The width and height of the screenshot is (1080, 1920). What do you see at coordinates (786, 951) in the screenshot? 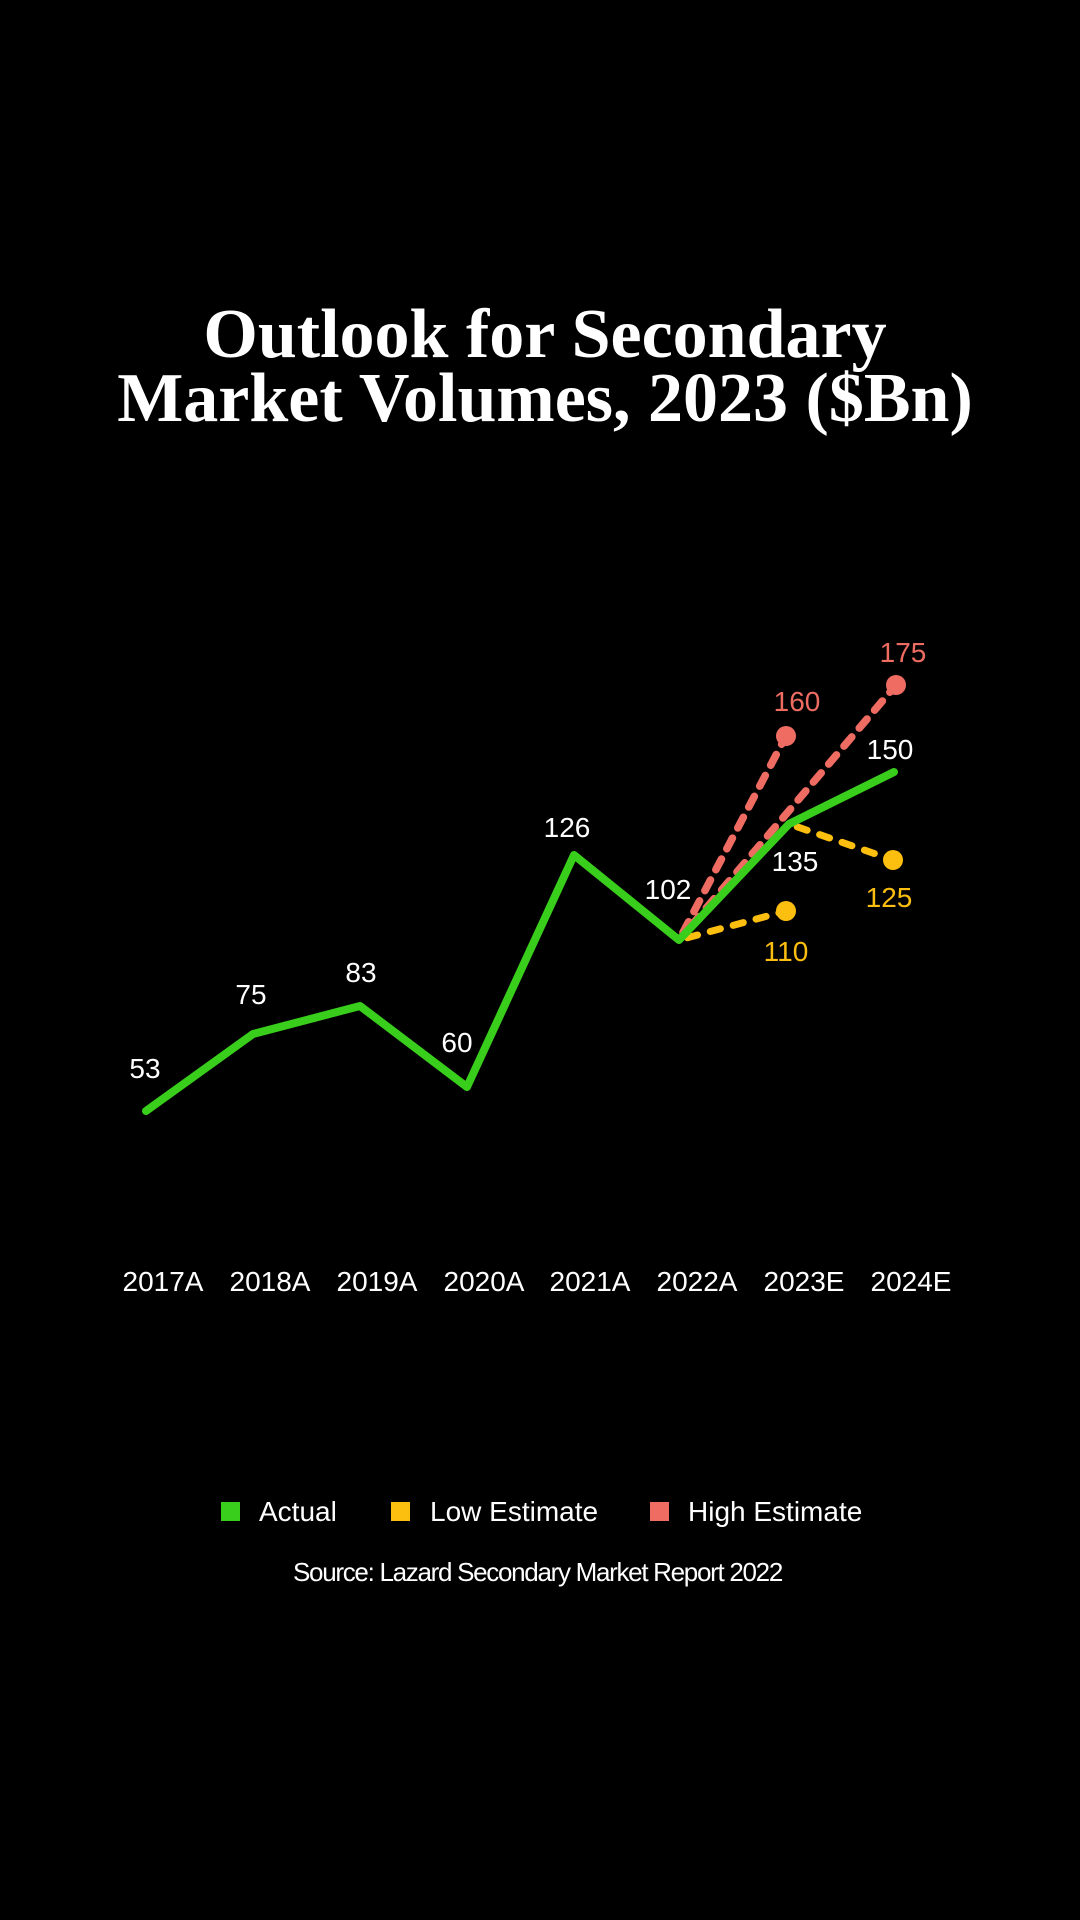
I see `svg-text: 110` at bounding box center [786, 951].